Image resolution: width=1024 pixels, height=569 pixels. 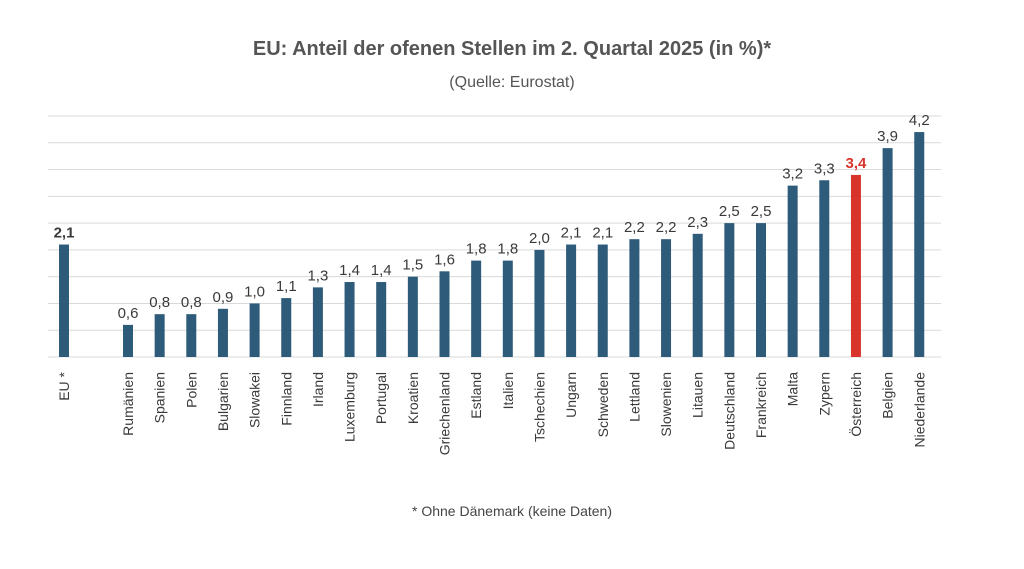 What do you see at coordinates (64, 233) in the screenshot?
I see `value-label-0: 2,1` at bounding box center [64, 233].